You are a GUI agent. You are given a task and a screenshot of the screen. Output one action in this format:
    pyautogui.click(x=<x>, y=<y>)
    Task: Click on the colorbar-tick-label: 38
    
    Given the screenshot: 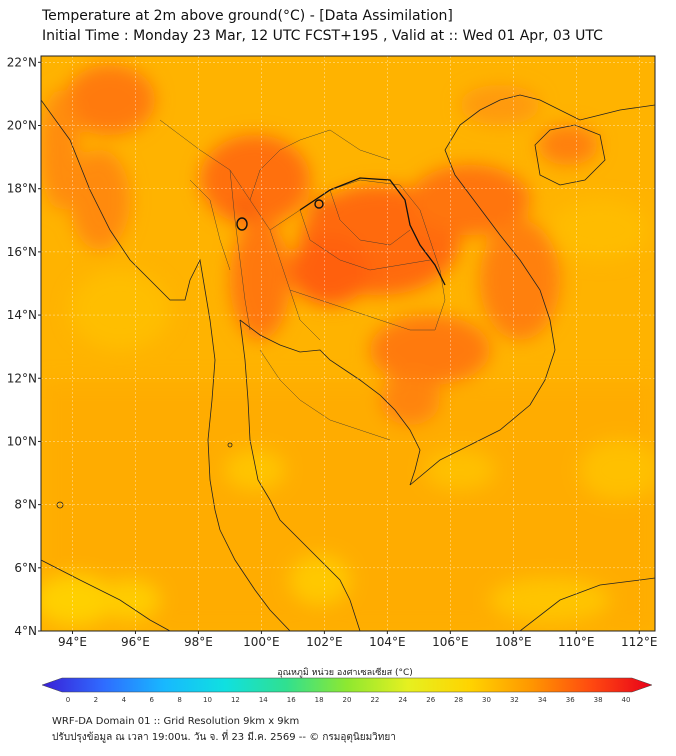 What is the action you would take?
    pyautogui.click(x=598, y=700)
    